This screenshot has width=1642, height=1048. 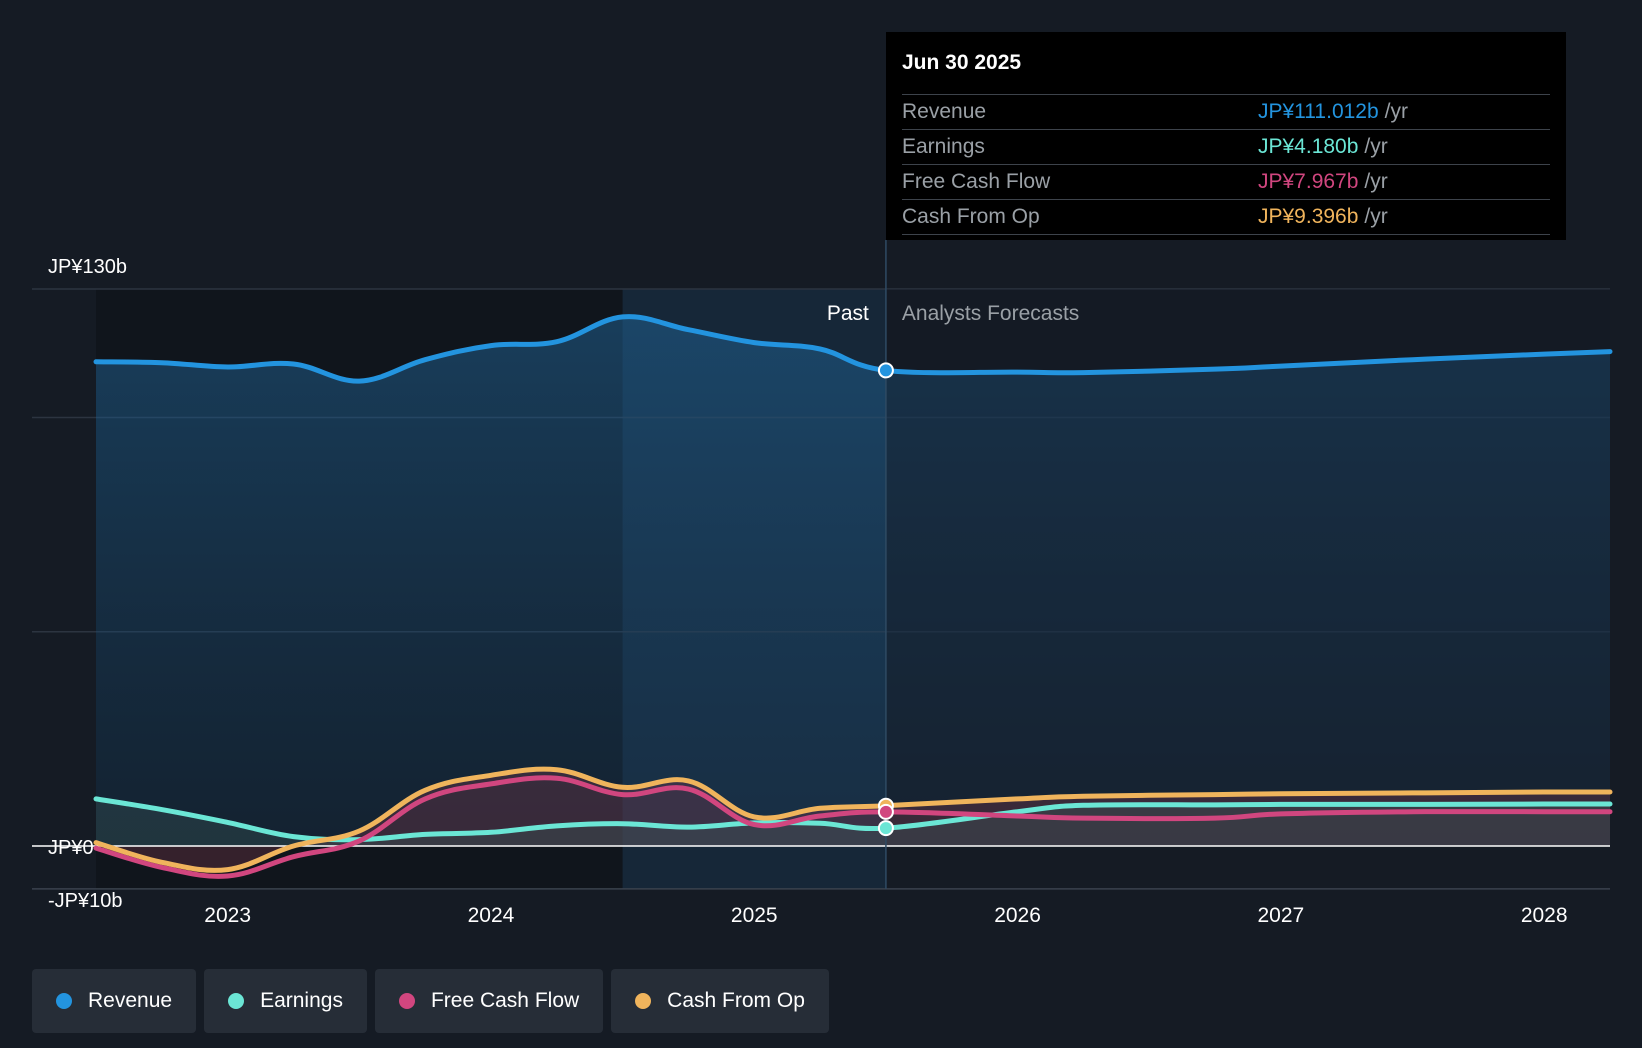 I want to click on legend-item-revenue: Revenue, so click(x=114, y=1001).